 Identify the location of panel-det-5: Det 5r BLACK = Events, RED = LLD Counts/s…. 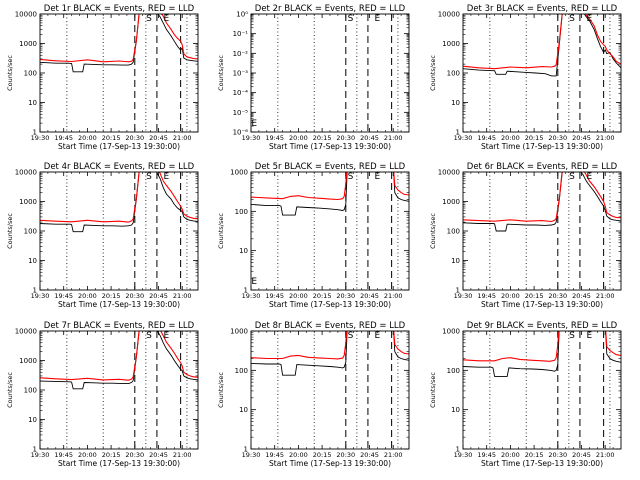
(313, 235).